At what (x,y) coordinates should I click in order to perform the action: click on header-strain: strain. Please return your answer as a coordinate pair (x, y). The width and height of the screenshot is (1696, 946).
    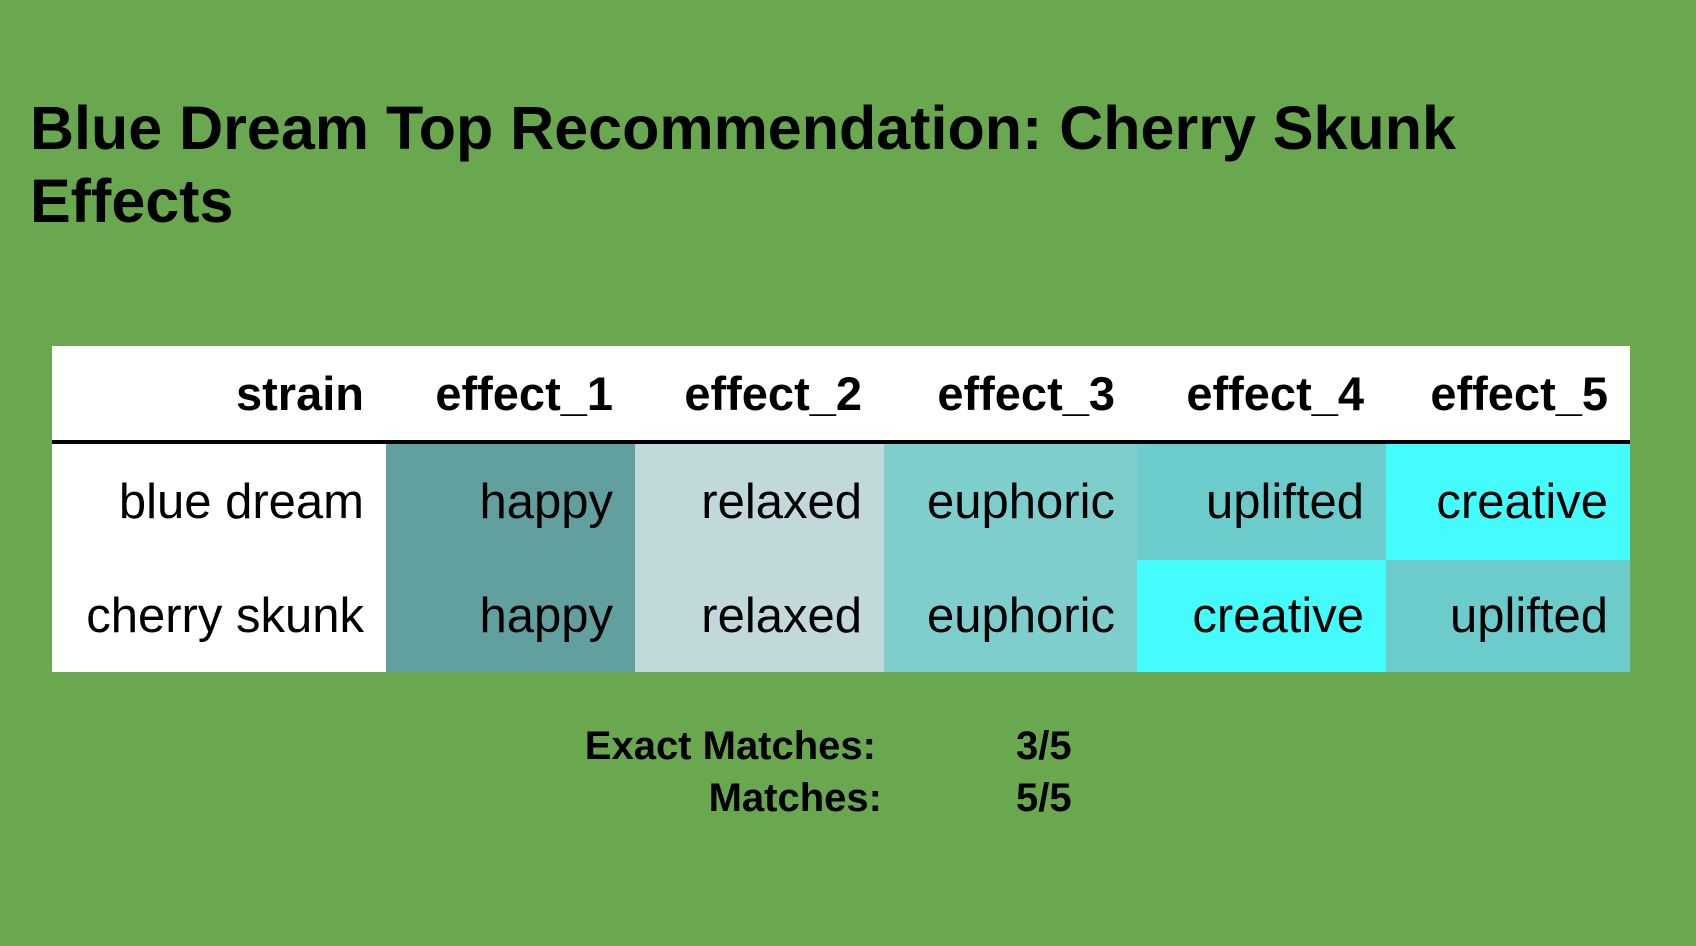
    Looking at the image, I should click on (219, 395).